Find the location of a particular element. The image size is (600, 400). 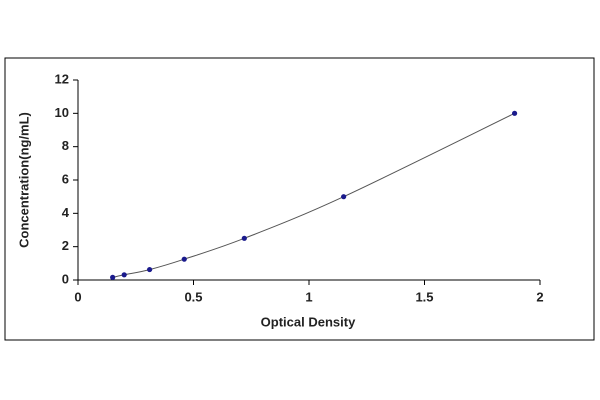

y-tick-label: 4 is located at coordinates (66, 212).